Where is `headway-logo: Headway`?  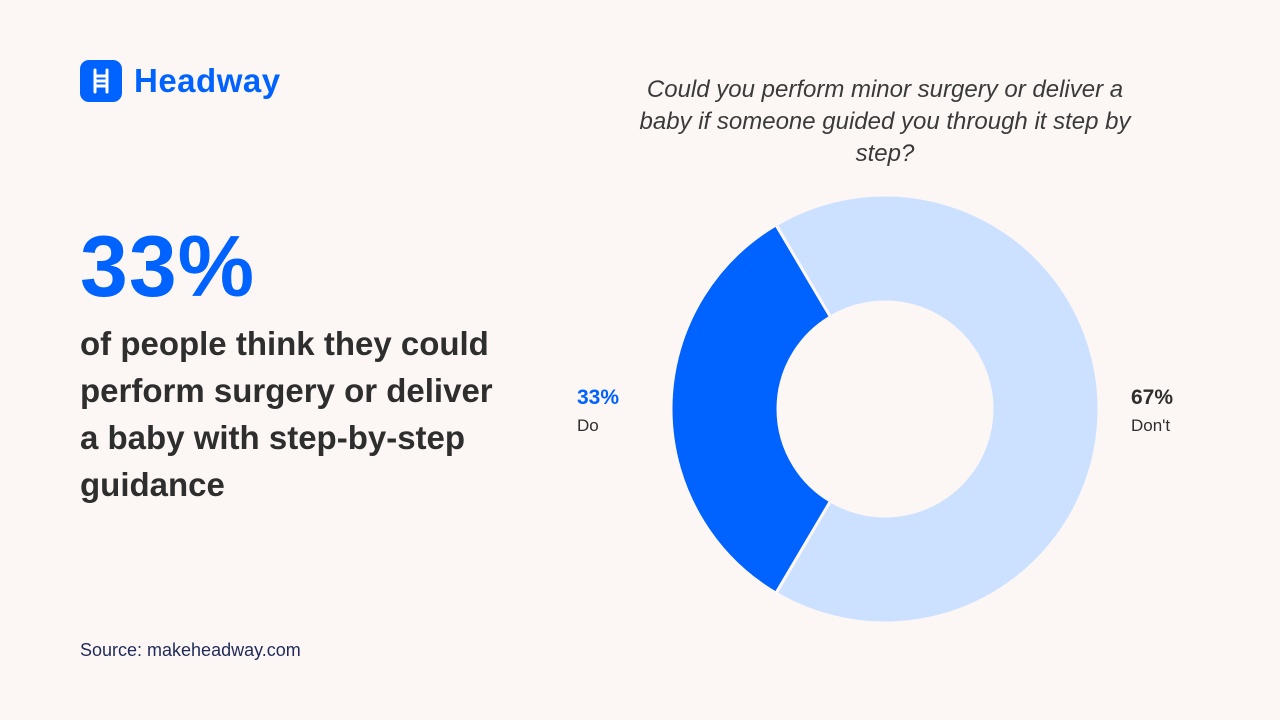
headway-logo: Headway is located at coordinates (180, 81).